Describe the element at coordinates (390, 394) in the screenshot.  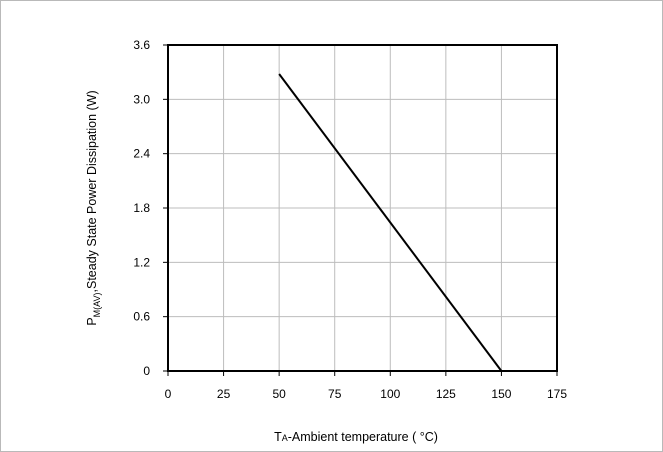
I see `x-tick-label: 100` at that location.